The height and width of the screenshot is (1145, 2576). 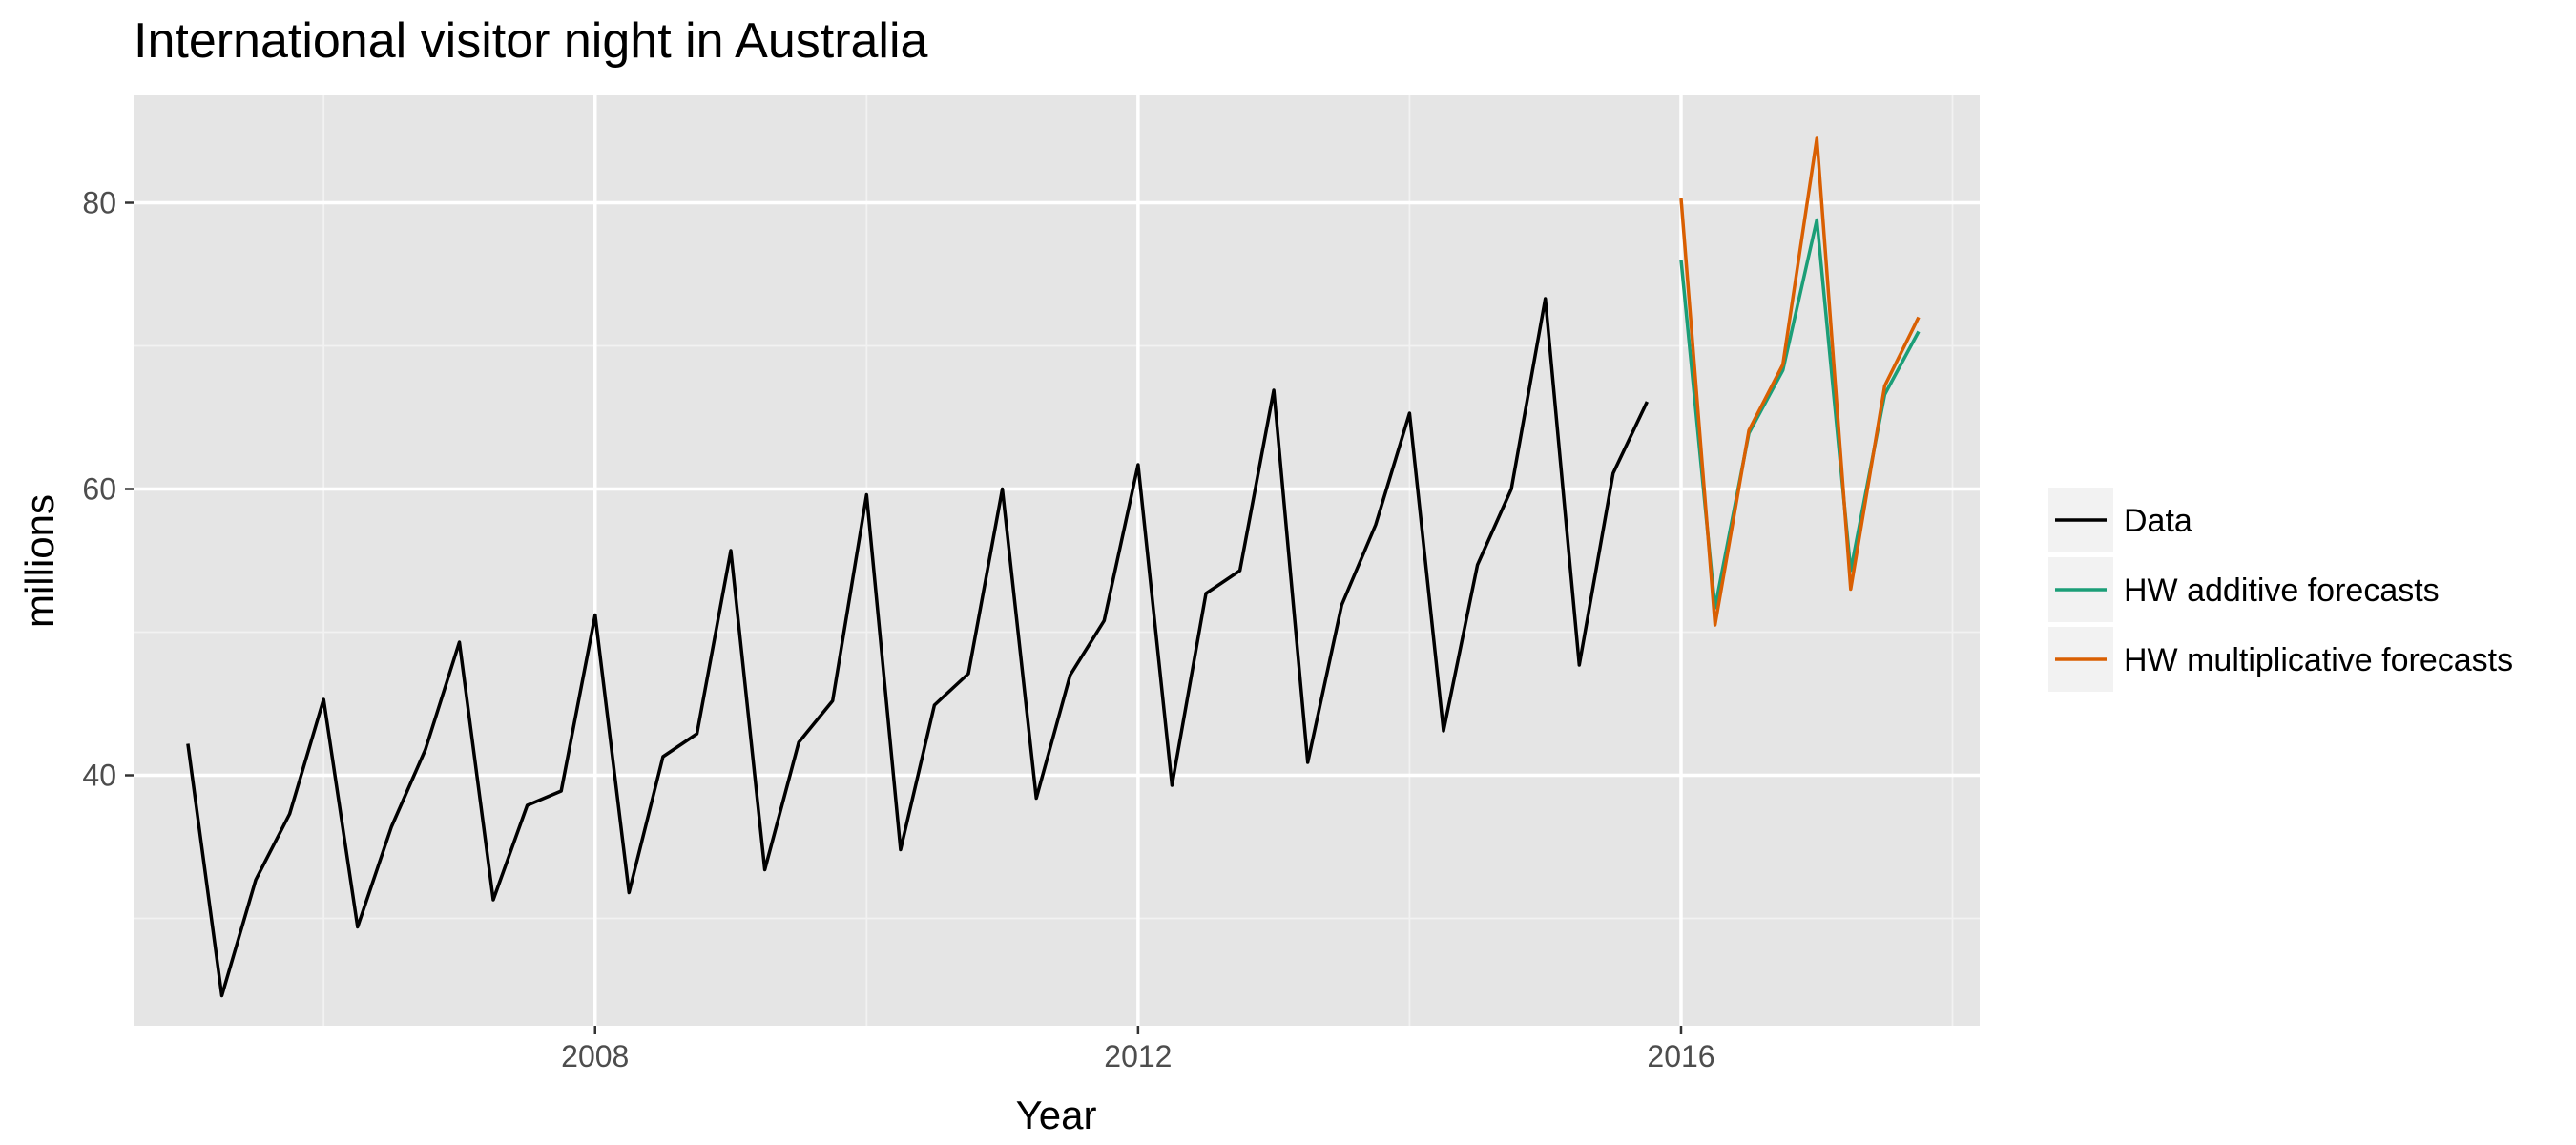 I want to click on x-axis-title: Year, so click(x=1056, y=1115).